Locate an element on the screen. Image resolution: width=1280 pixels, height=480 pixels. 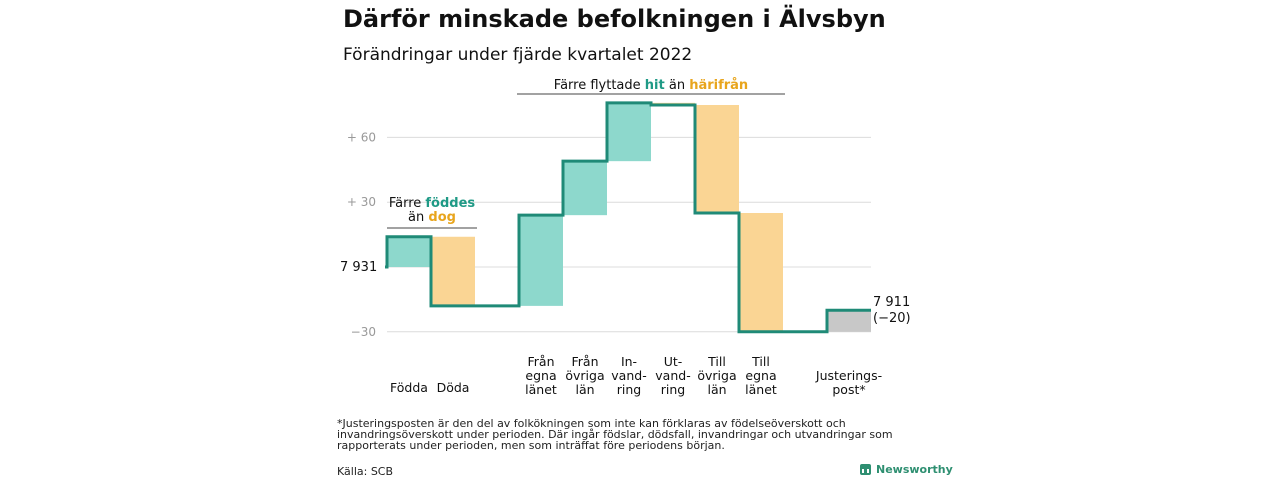
annotation-birth-line1: Färre föddes is located at coordinates (432, 203).